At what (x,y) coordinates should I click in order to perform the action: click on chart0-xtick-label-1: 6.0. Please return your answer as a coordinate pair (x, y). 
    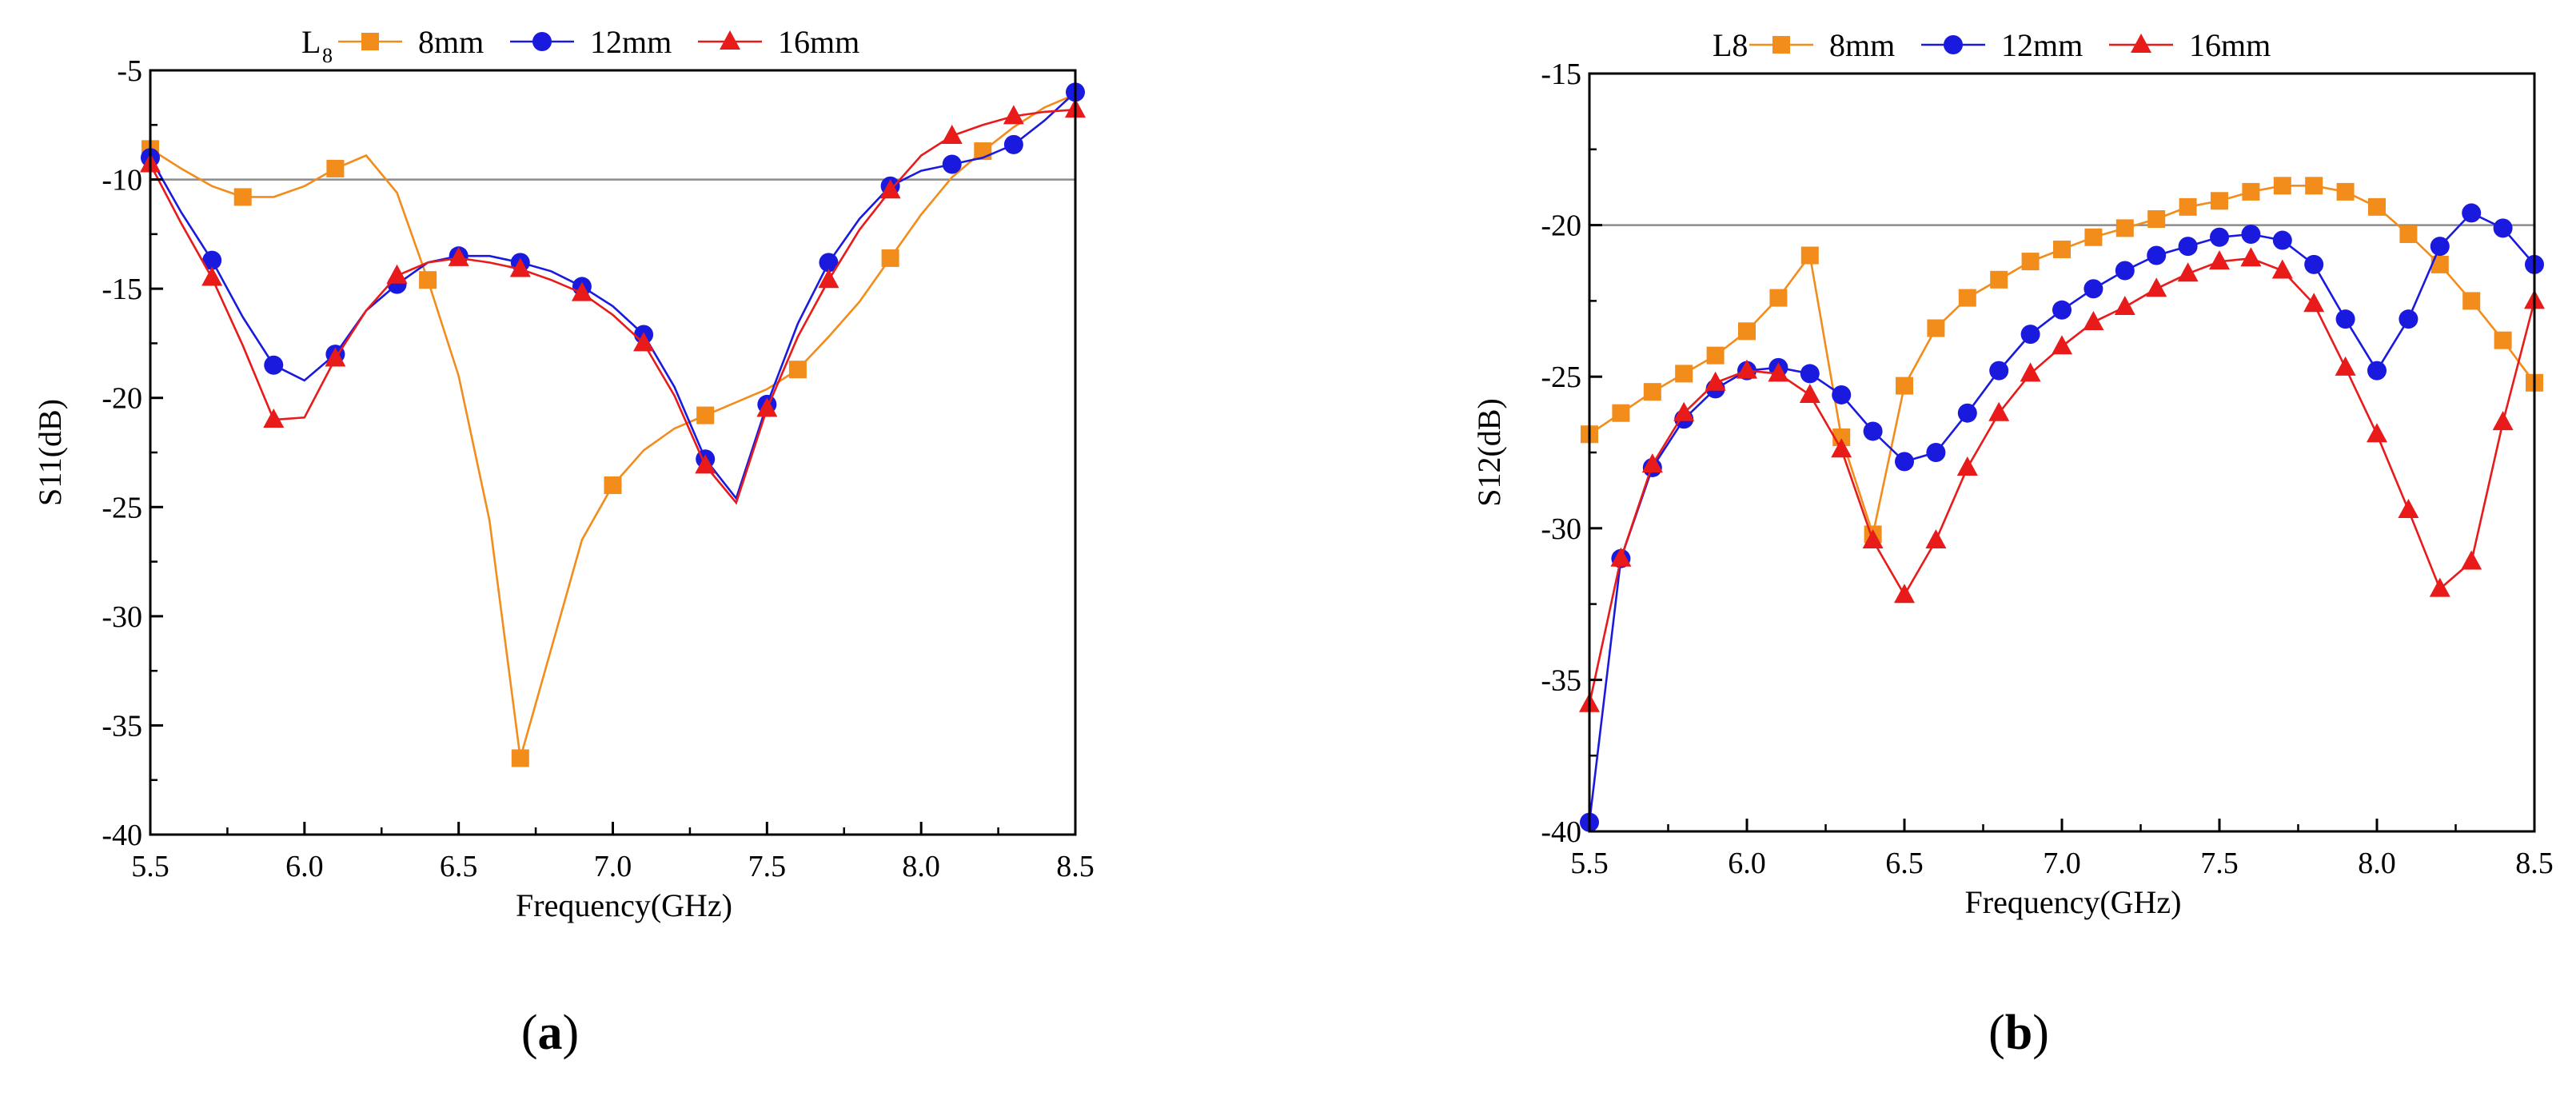
    Looking at the image, I should click on (304, 866).